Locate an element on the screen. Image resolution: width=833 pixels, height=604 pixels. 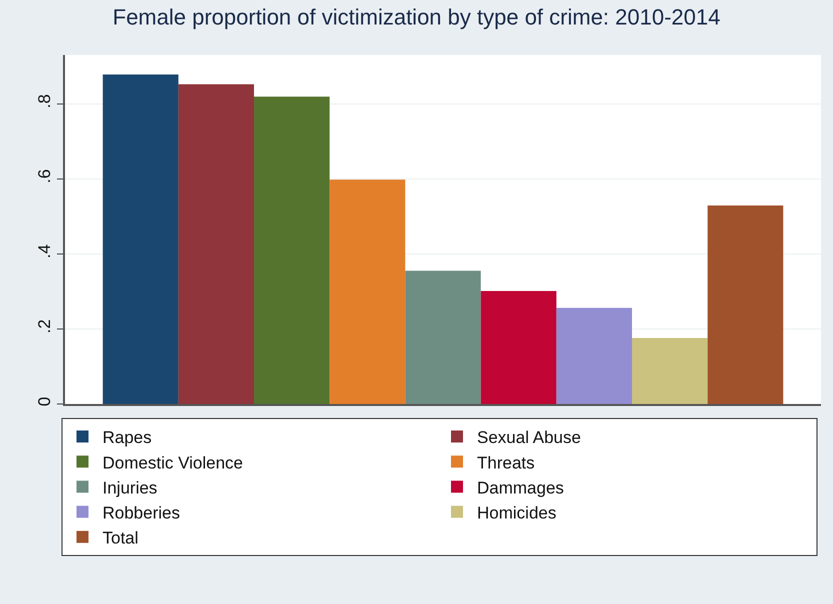
chart-title: Female proportion of victimization by type of crime: 2010-2014 is located at coordinates (416, 17).